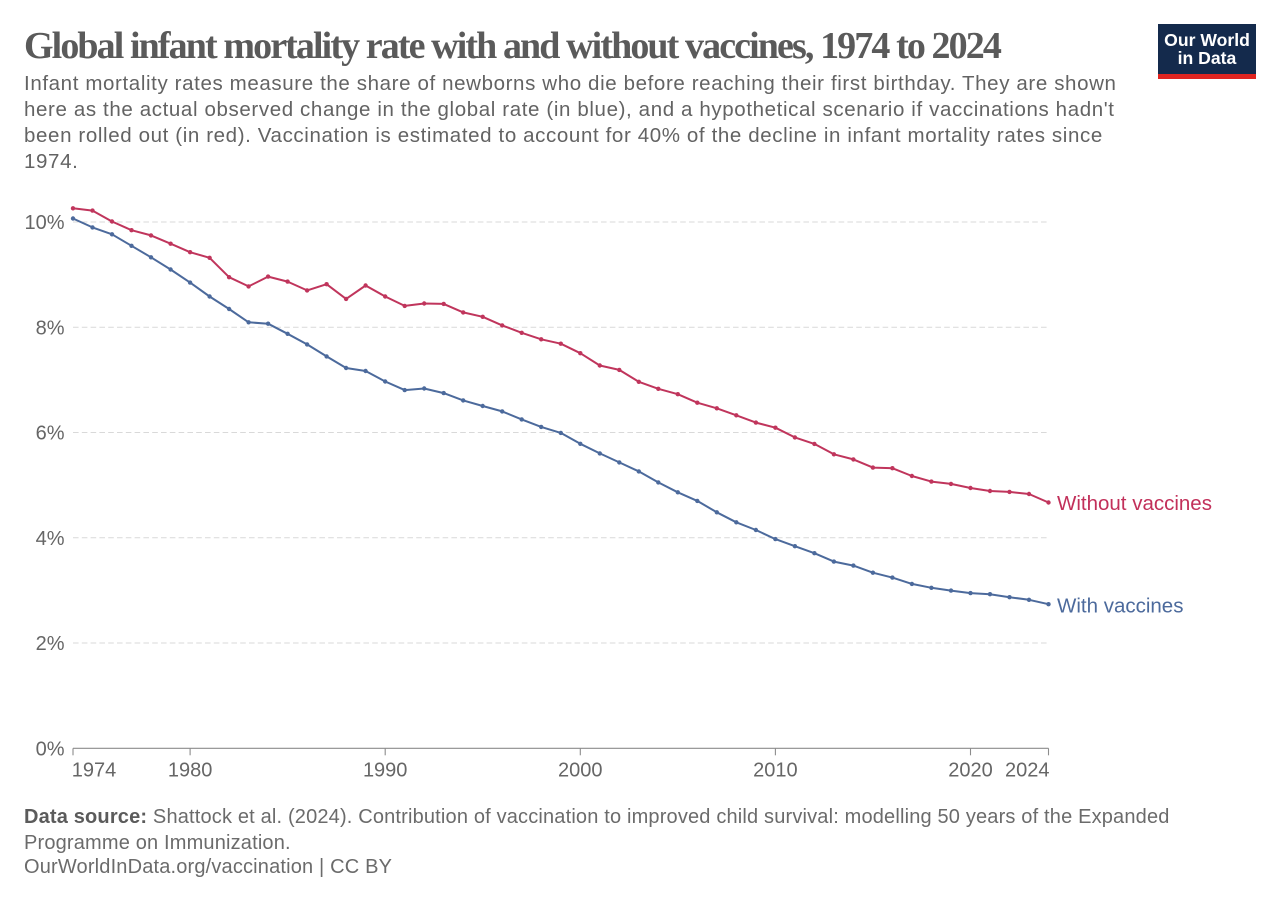  What do you see at coordinates (190, 771) in the screenshot?
I see `svg-text: 1980` at bounding box center [190, 771].